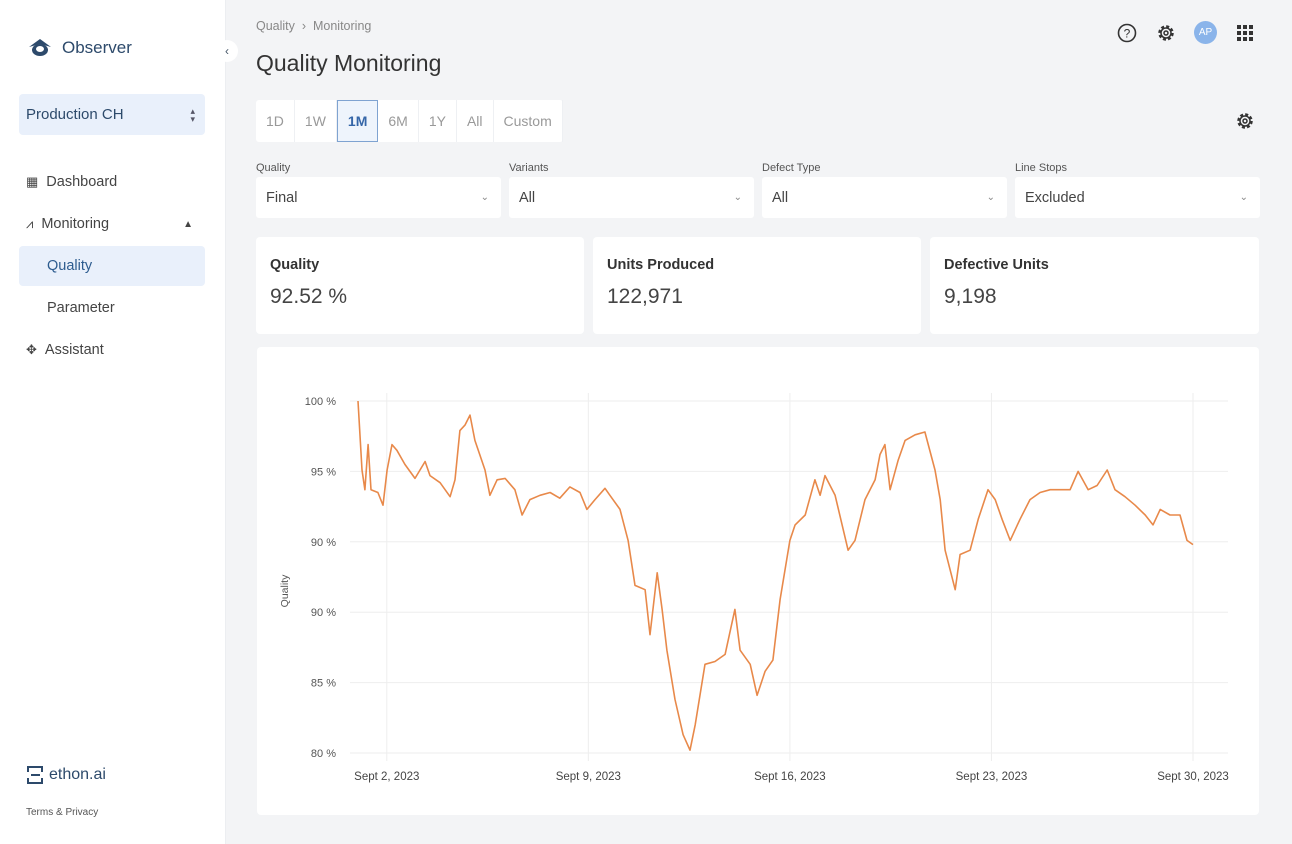  I want to click on sidebar-item-label: Parameter, so click(81, 308).